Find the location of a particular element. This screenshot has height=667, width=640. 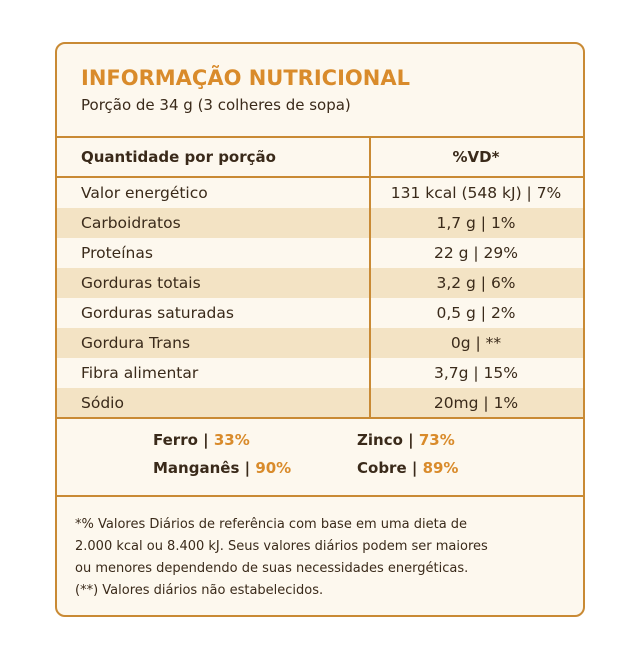

mineral-value: 90% is located at coordinates (273, 468).